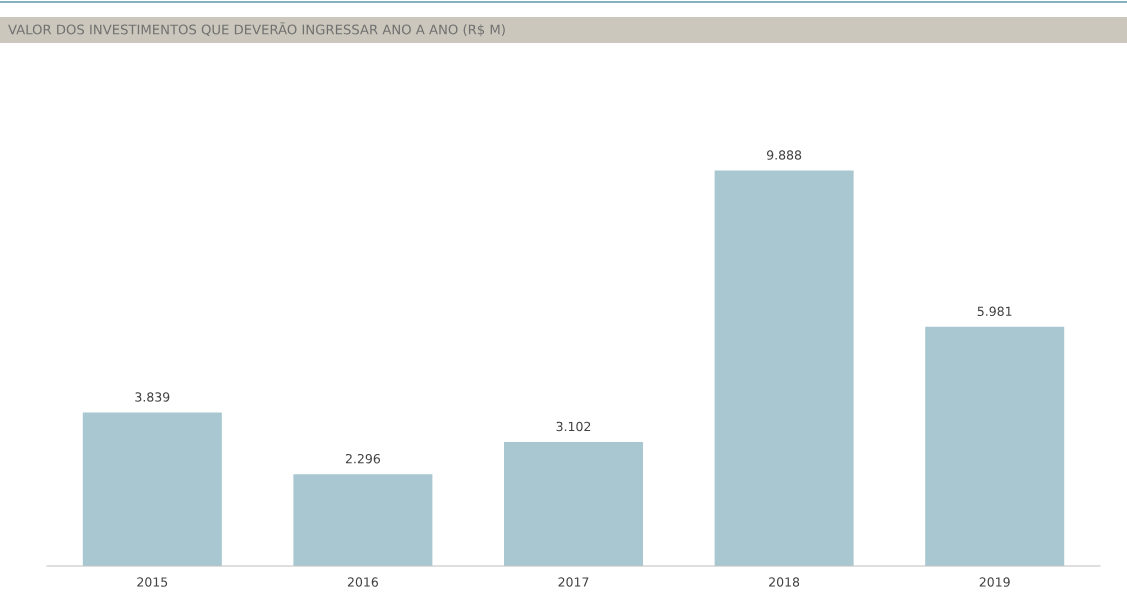  I want to click on data-label: 9.888, so click(784, 155).